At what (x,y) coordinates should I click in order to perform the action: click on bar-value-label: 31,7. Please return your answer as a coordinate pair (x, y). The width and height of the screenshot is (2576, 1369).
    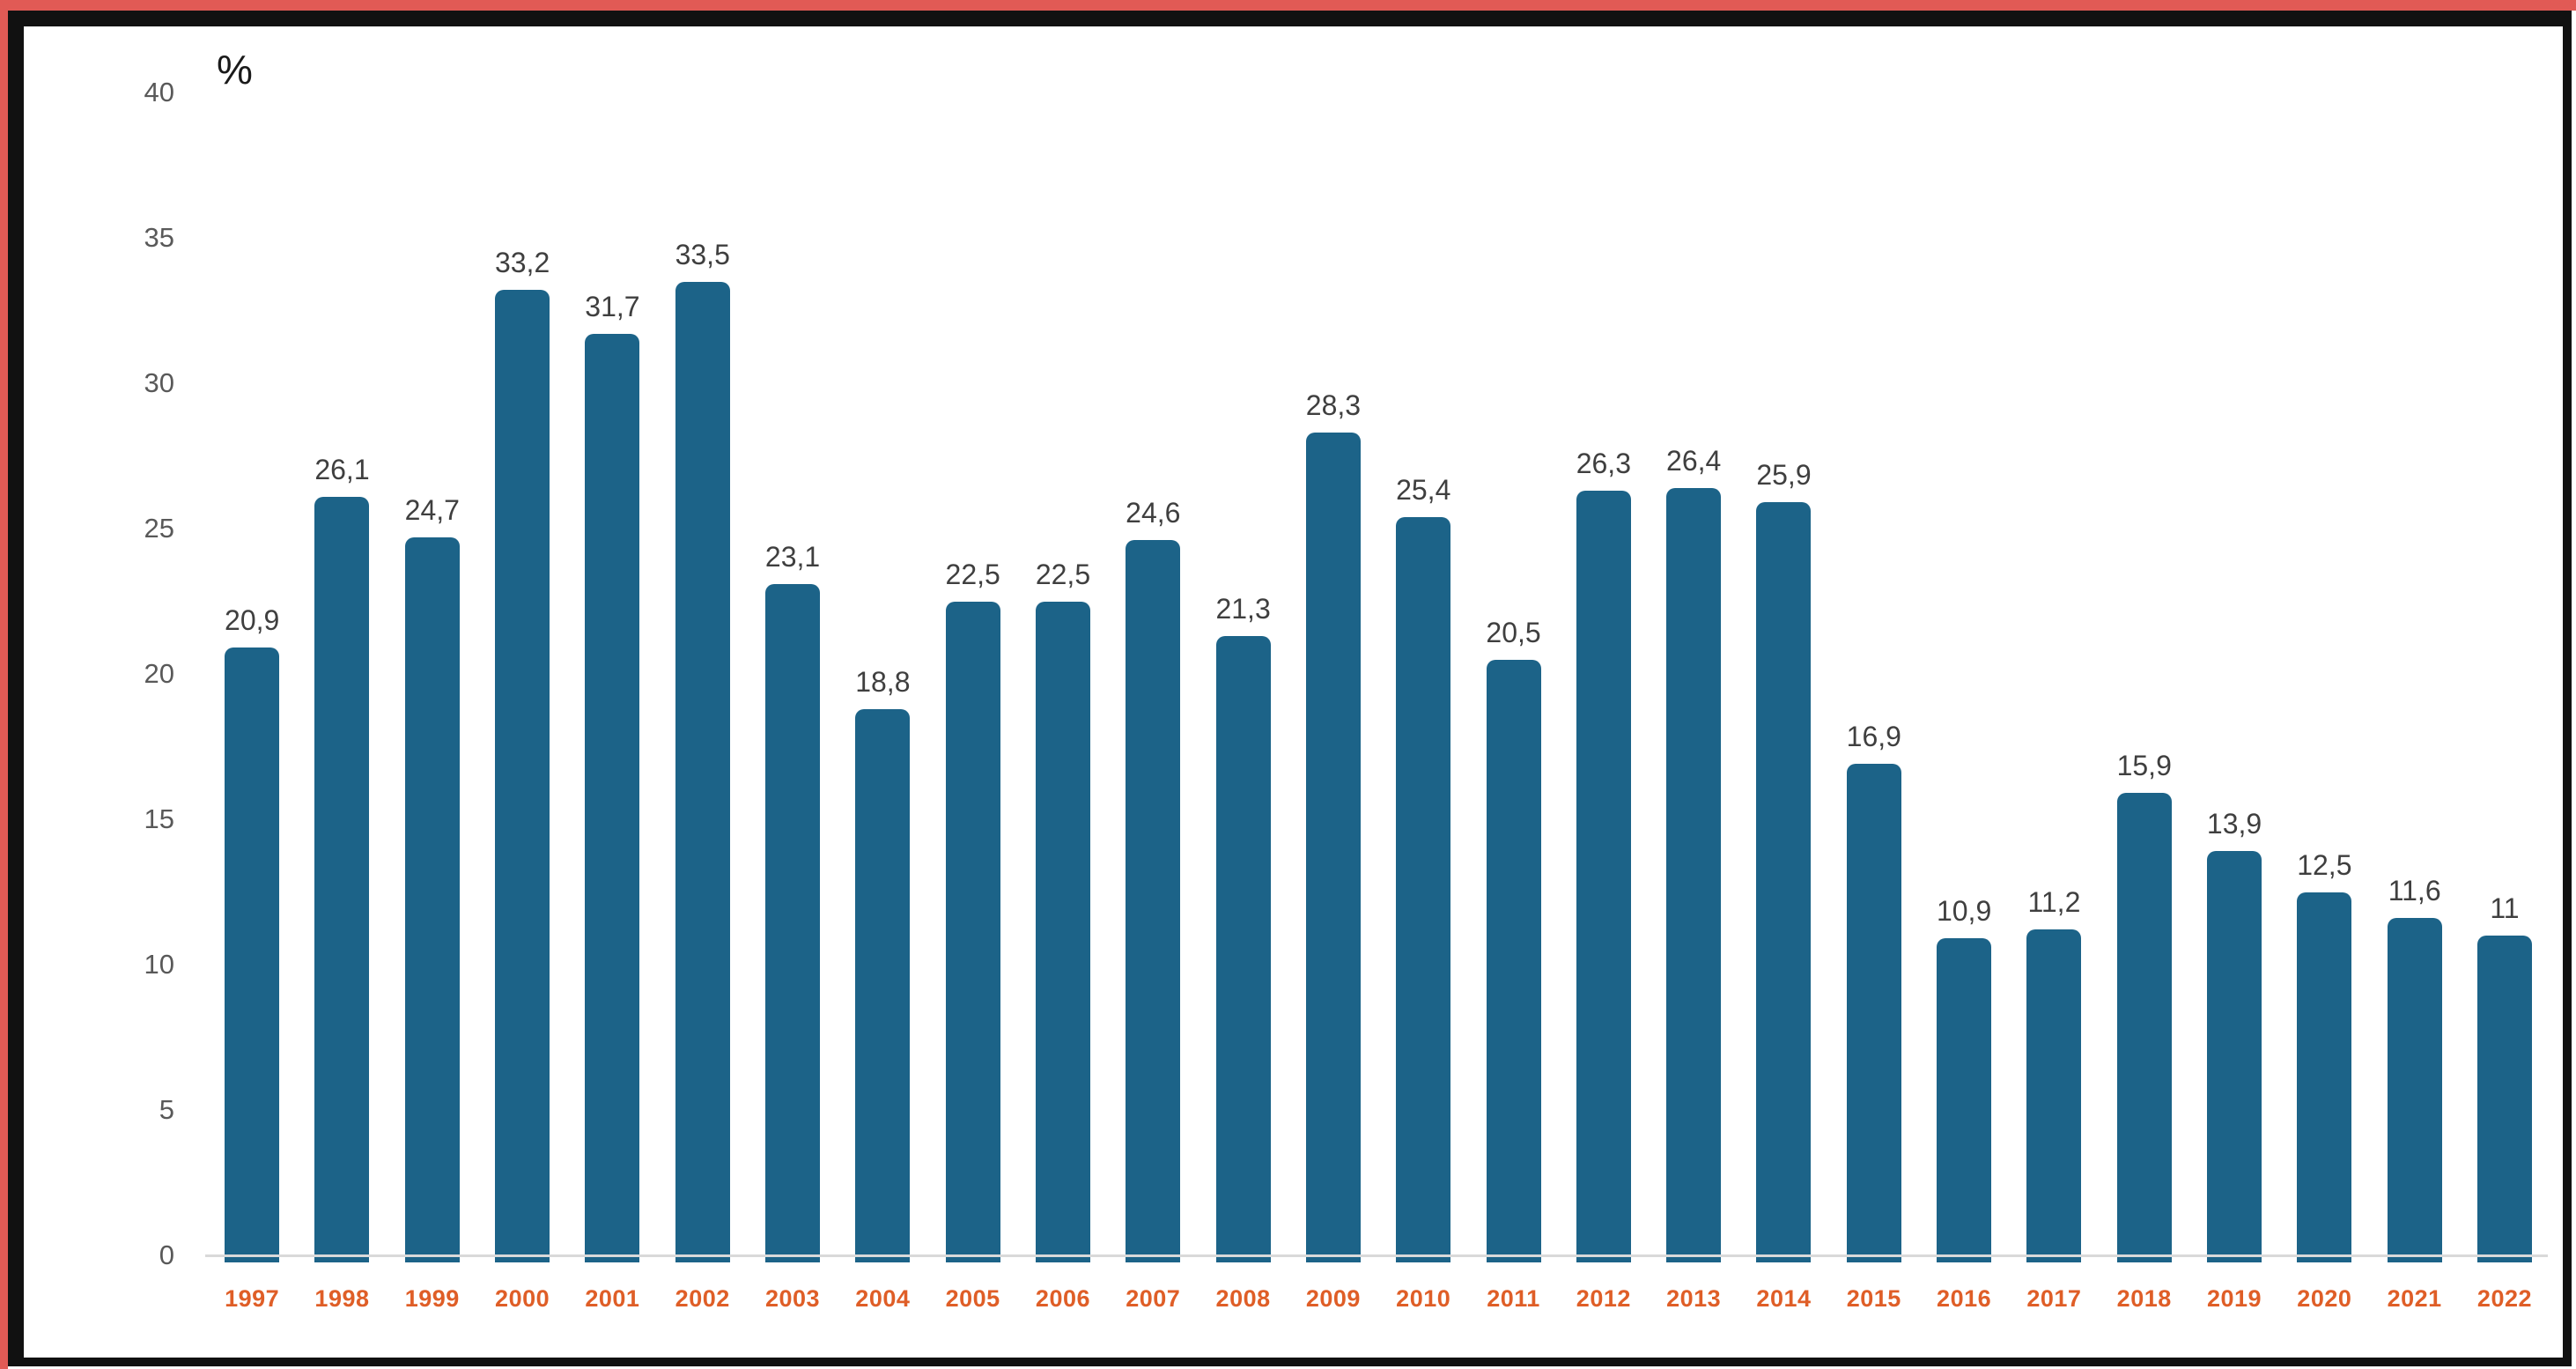
    Looking at the image, I should click on (612, 306).